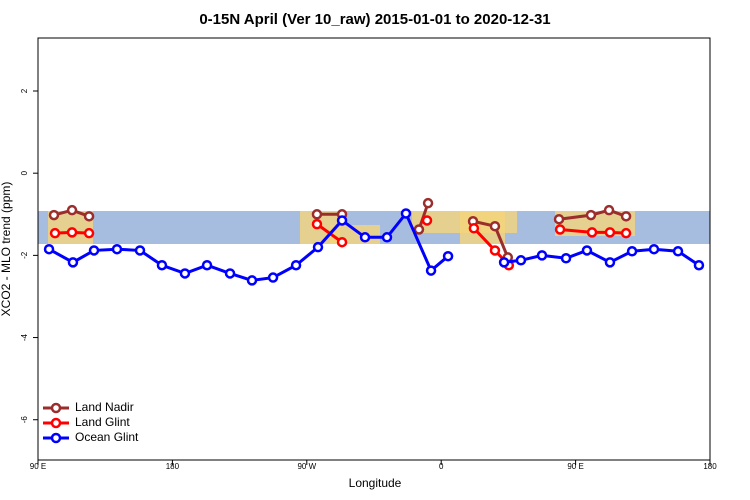 The height and width of the screenshot is (500, 750). I want to click on legend-label: Land Nadir, so click(104, 407).